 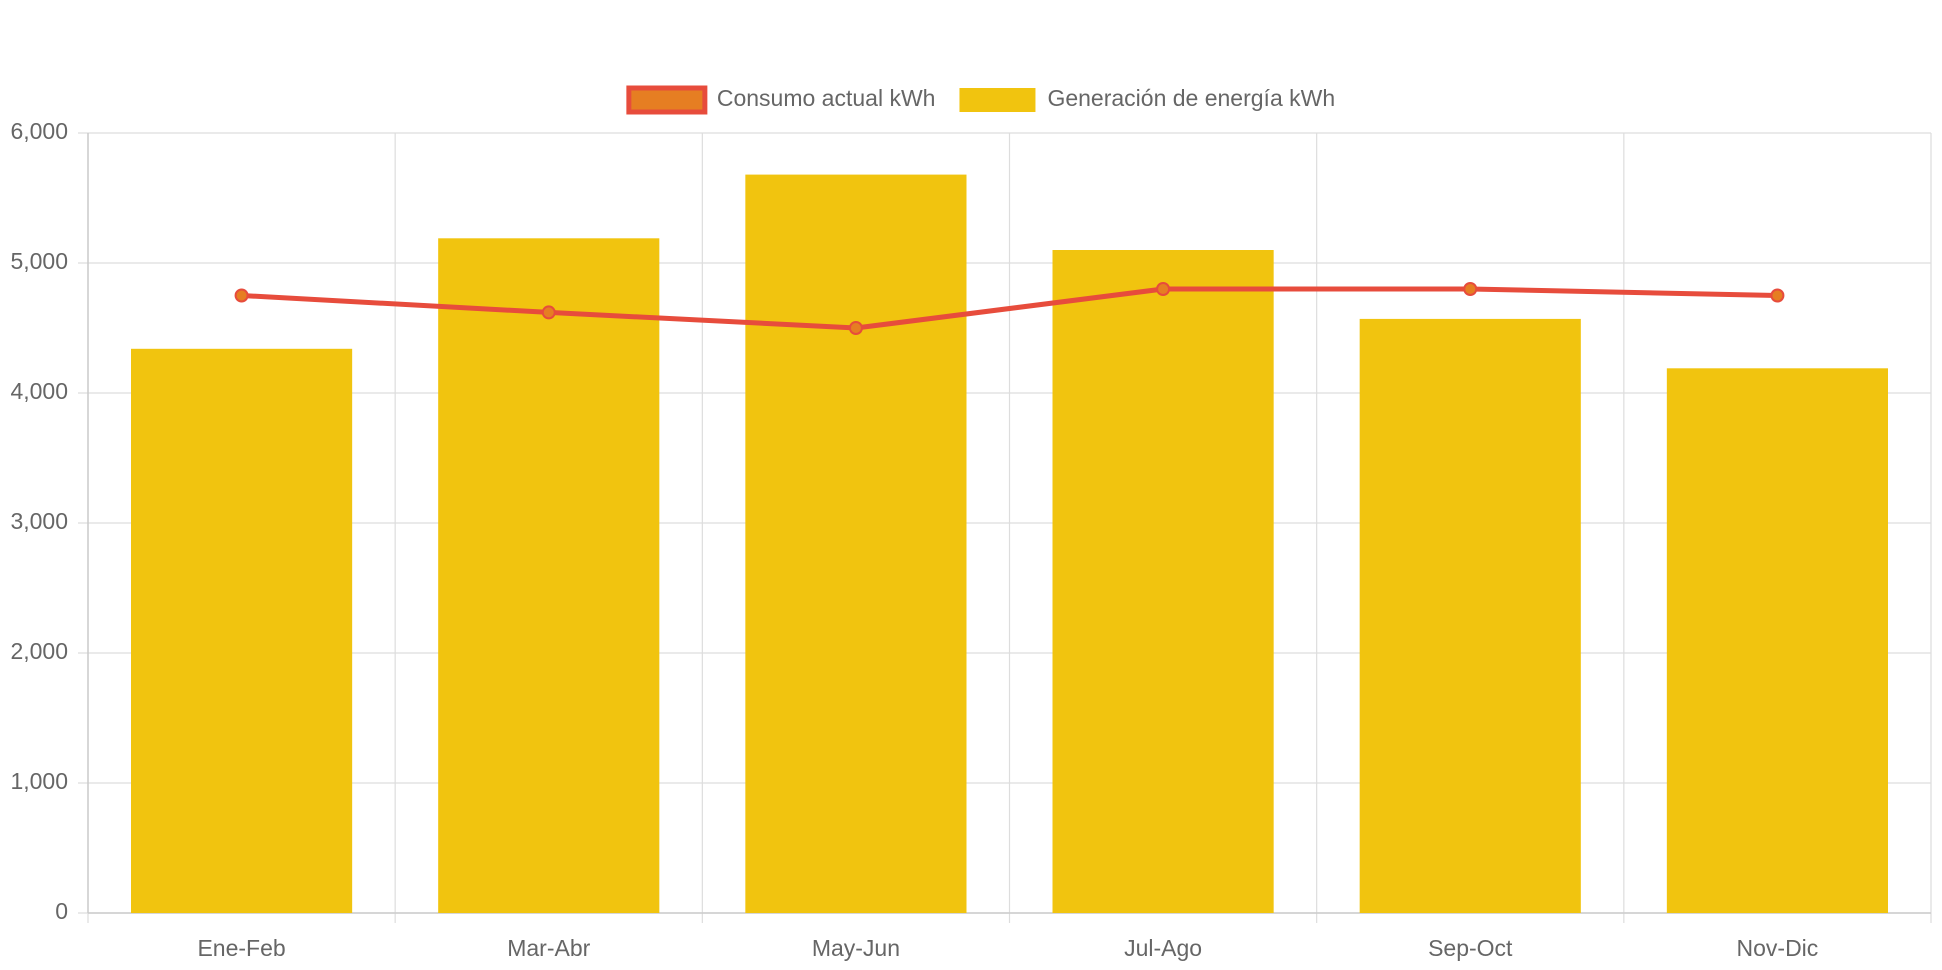 I want to click on x-tick-label: Sep-Oct, so click(x=1470, y=948).